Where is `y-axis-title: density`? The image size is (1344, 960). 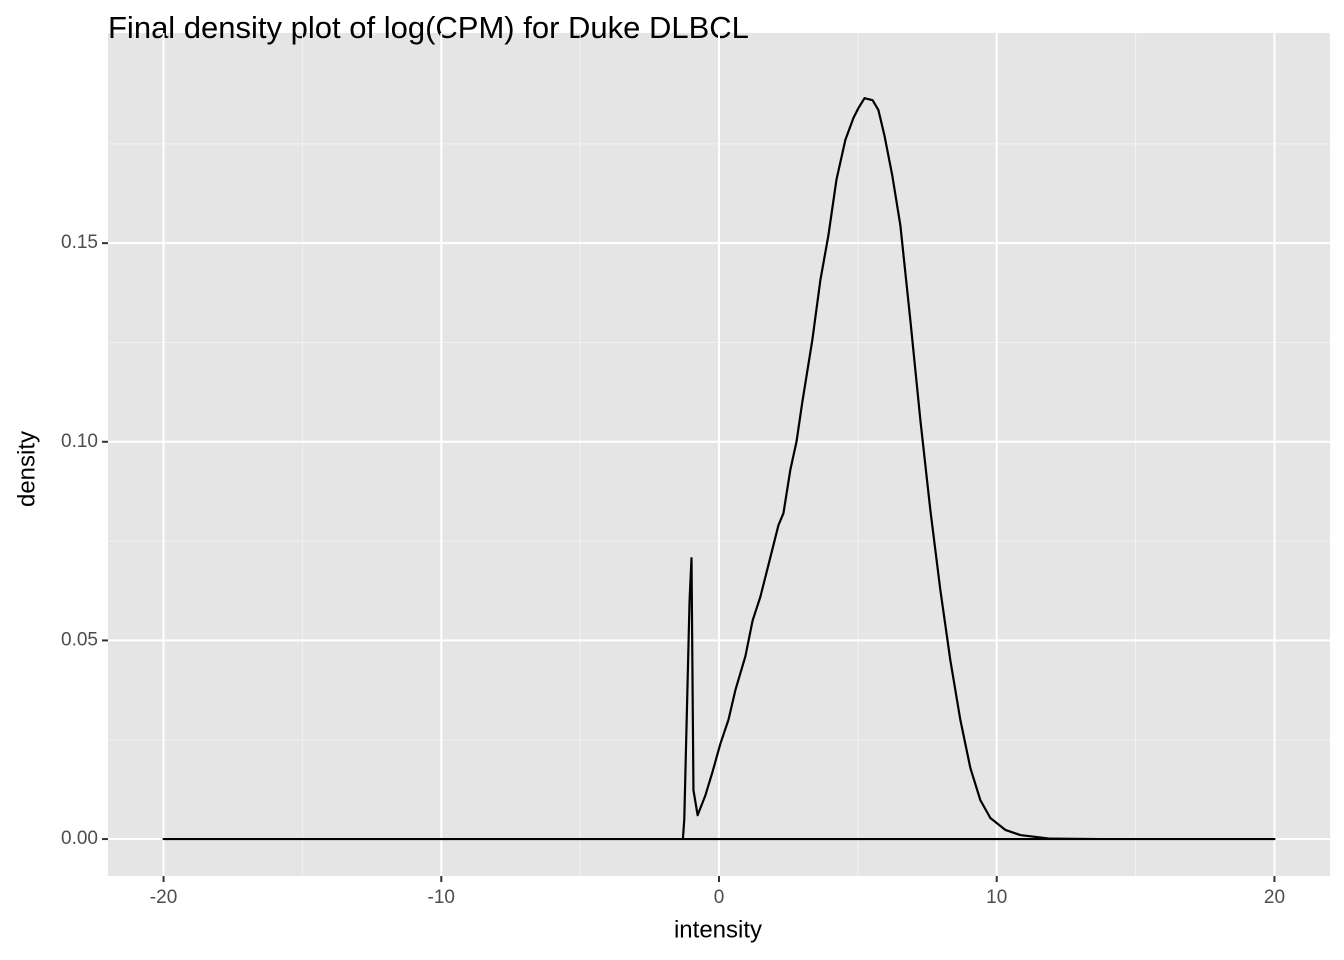 y-axis-title: density is located at coordinates (26, 469).